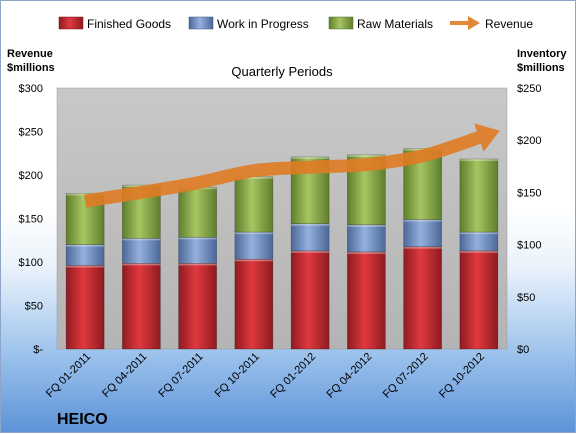 The height and width of the screenshot is (434, 576). Describe the element at coordinates (68, 375) in the screenshot. I see `category-label: FQ 01-2011` at that location.